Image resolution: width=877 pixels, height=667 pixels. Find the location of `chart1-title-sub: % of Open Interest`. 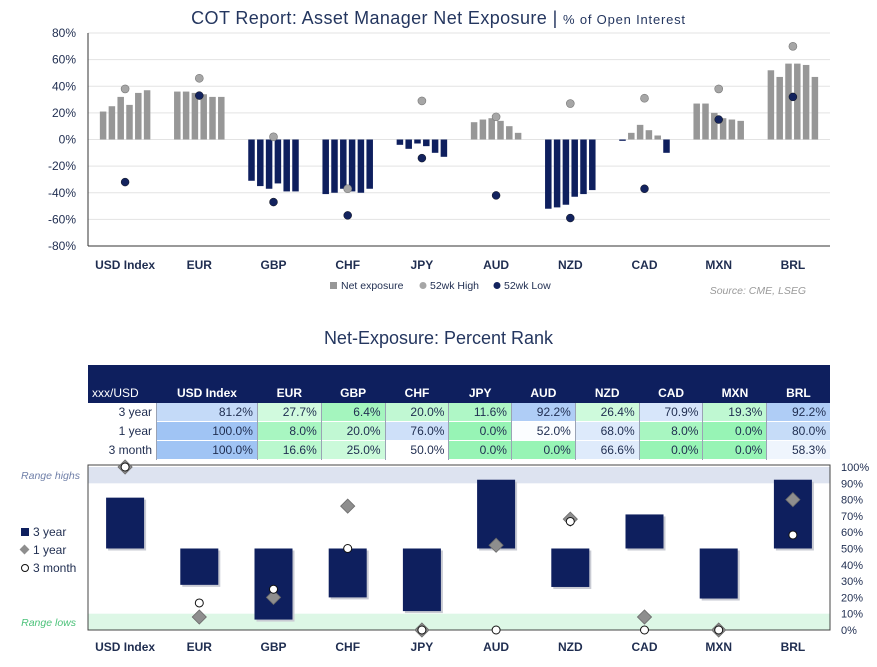

chart1-title-sub: % of Open Interest is located at coordinates (624, 19).